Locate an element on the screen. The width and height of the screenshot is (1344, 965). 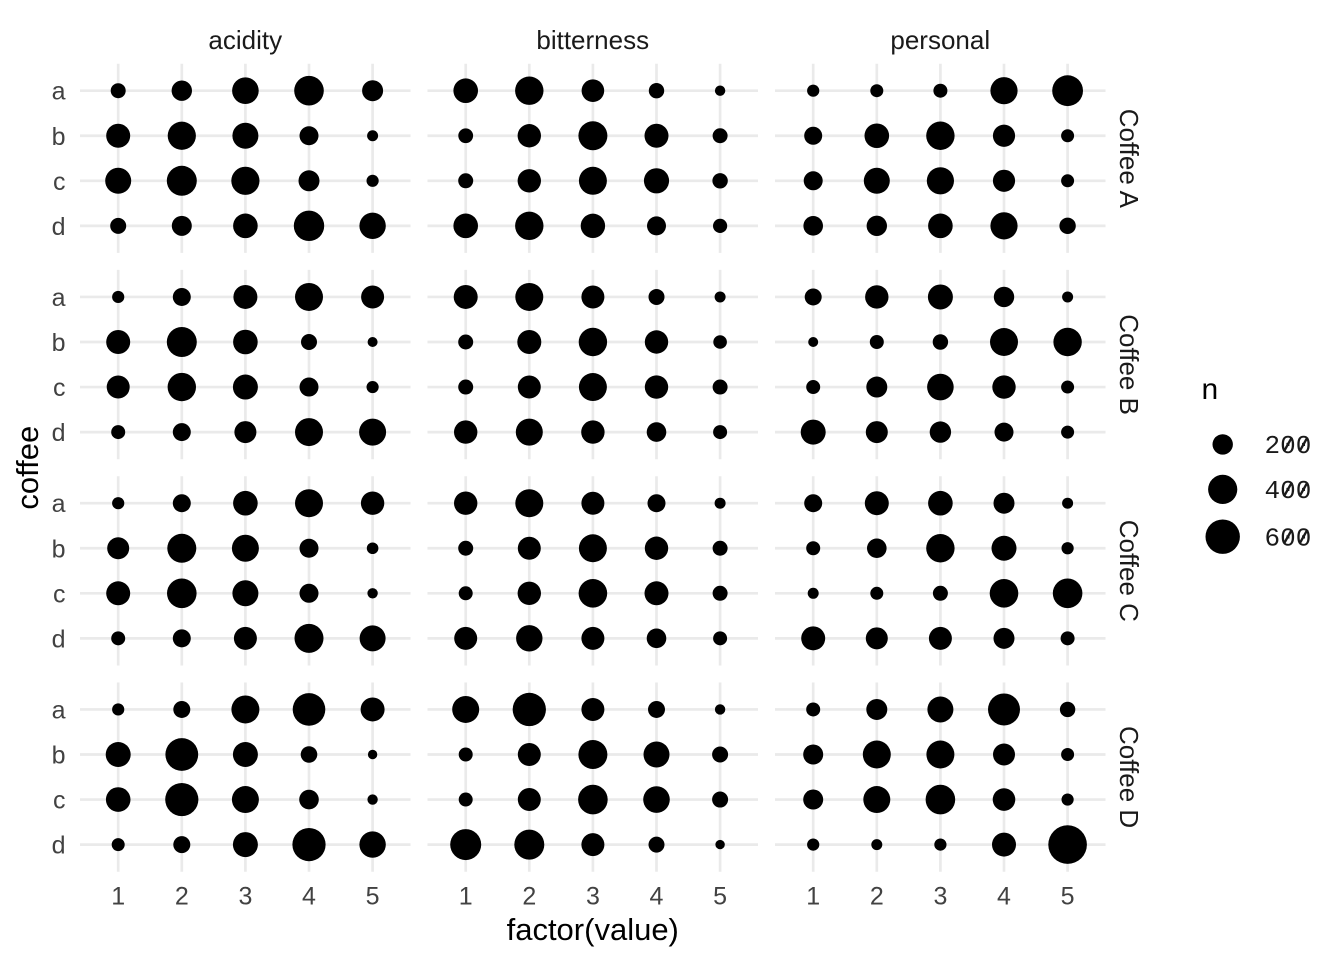
svg-text: Coffee A is located at coordinates (1129, 159).